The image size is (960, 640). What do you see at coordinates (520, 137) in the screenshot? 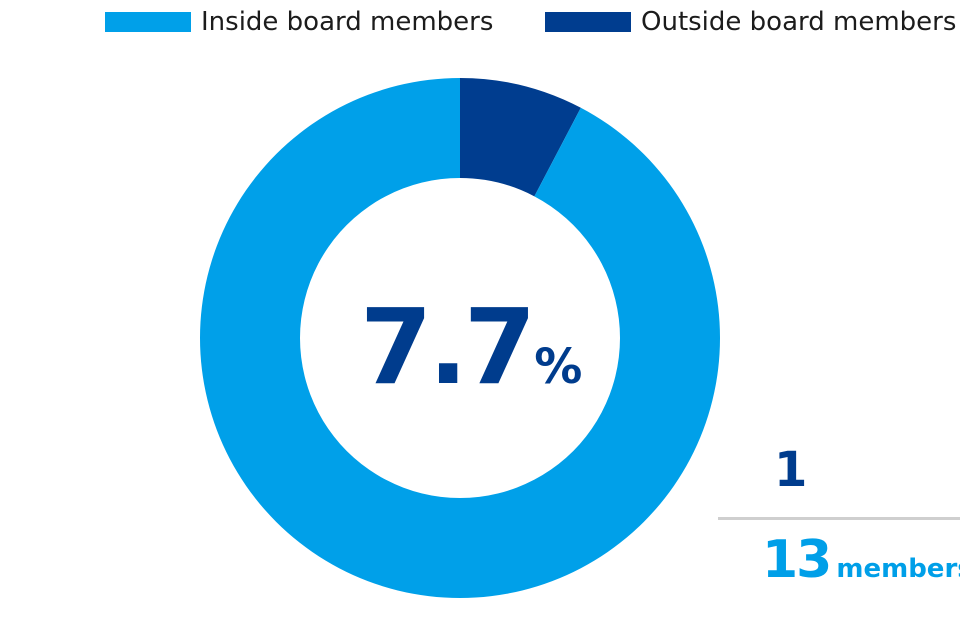
I see `donut-slice-outside` at bounding box center [520, 137].